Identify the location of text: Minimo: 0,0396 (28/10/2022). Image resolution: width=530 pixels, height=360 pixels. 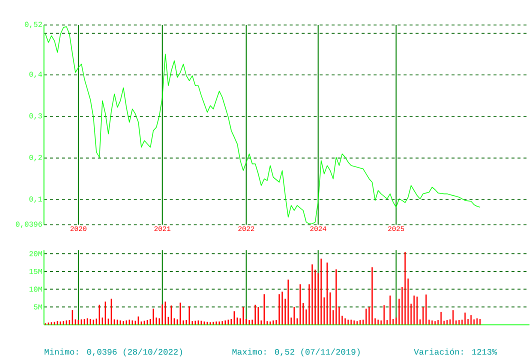
(113, 352).